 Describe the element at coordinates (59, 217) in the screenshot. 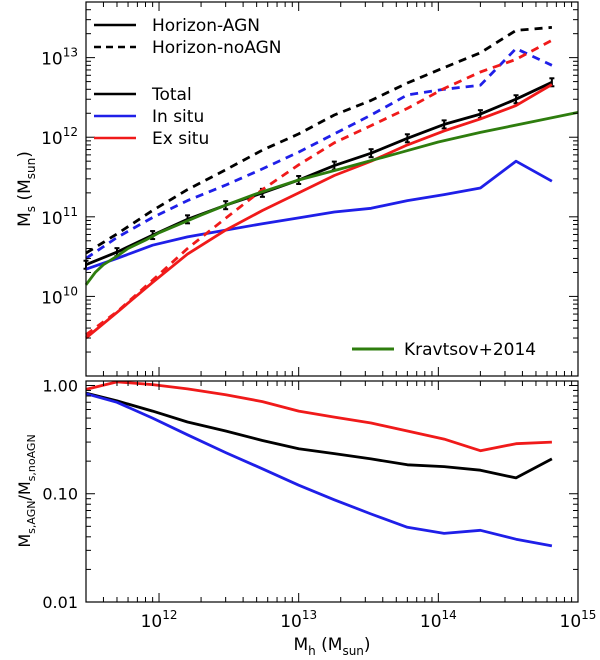

I see `top-y-tick-label-1: 1011` at that location.